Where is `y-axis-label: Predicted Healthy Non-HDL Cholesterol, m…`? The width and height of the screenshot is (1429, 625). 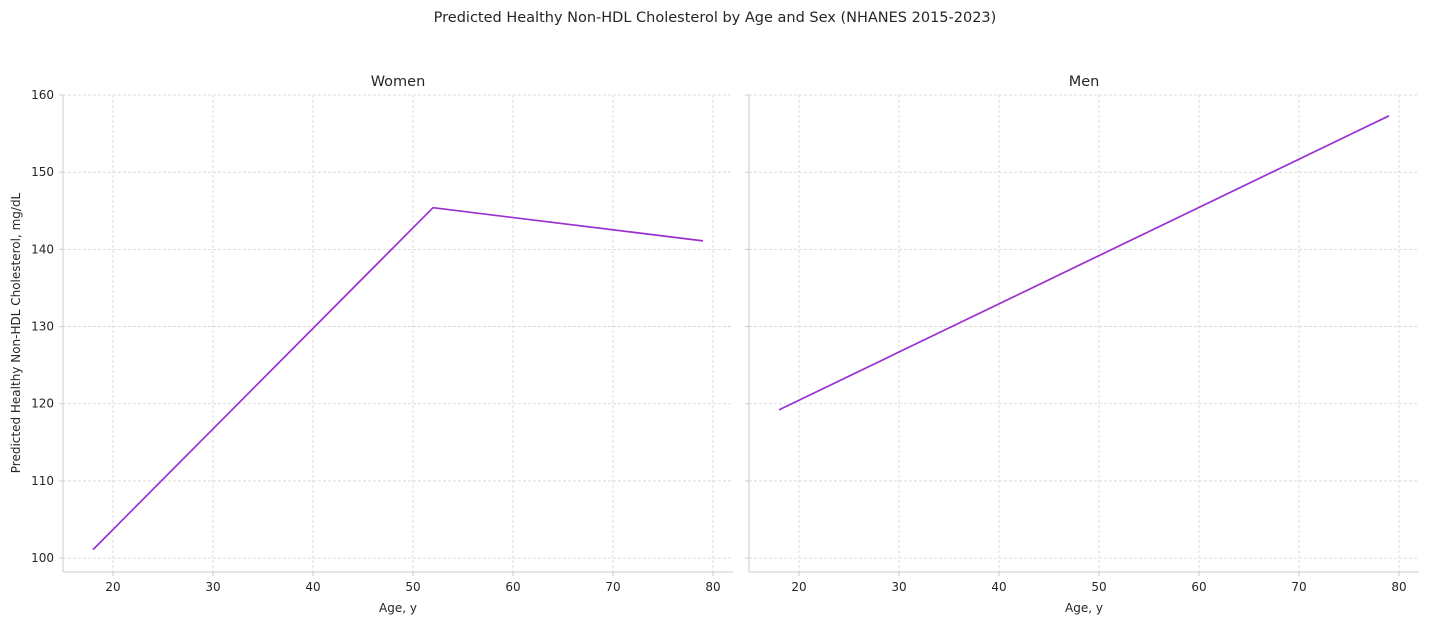
y-axis-label: Predicted Healthy Non-HDL Cholesterol, m… is located at coordinates (16, 332).